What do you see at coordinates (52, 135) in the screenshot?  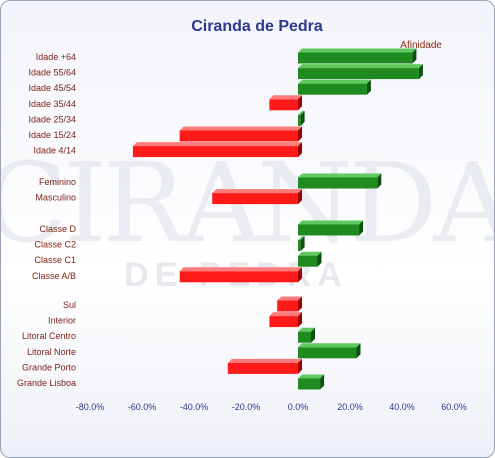 I see `category-label: Idade 15/24` at bounding box center [52, 135].